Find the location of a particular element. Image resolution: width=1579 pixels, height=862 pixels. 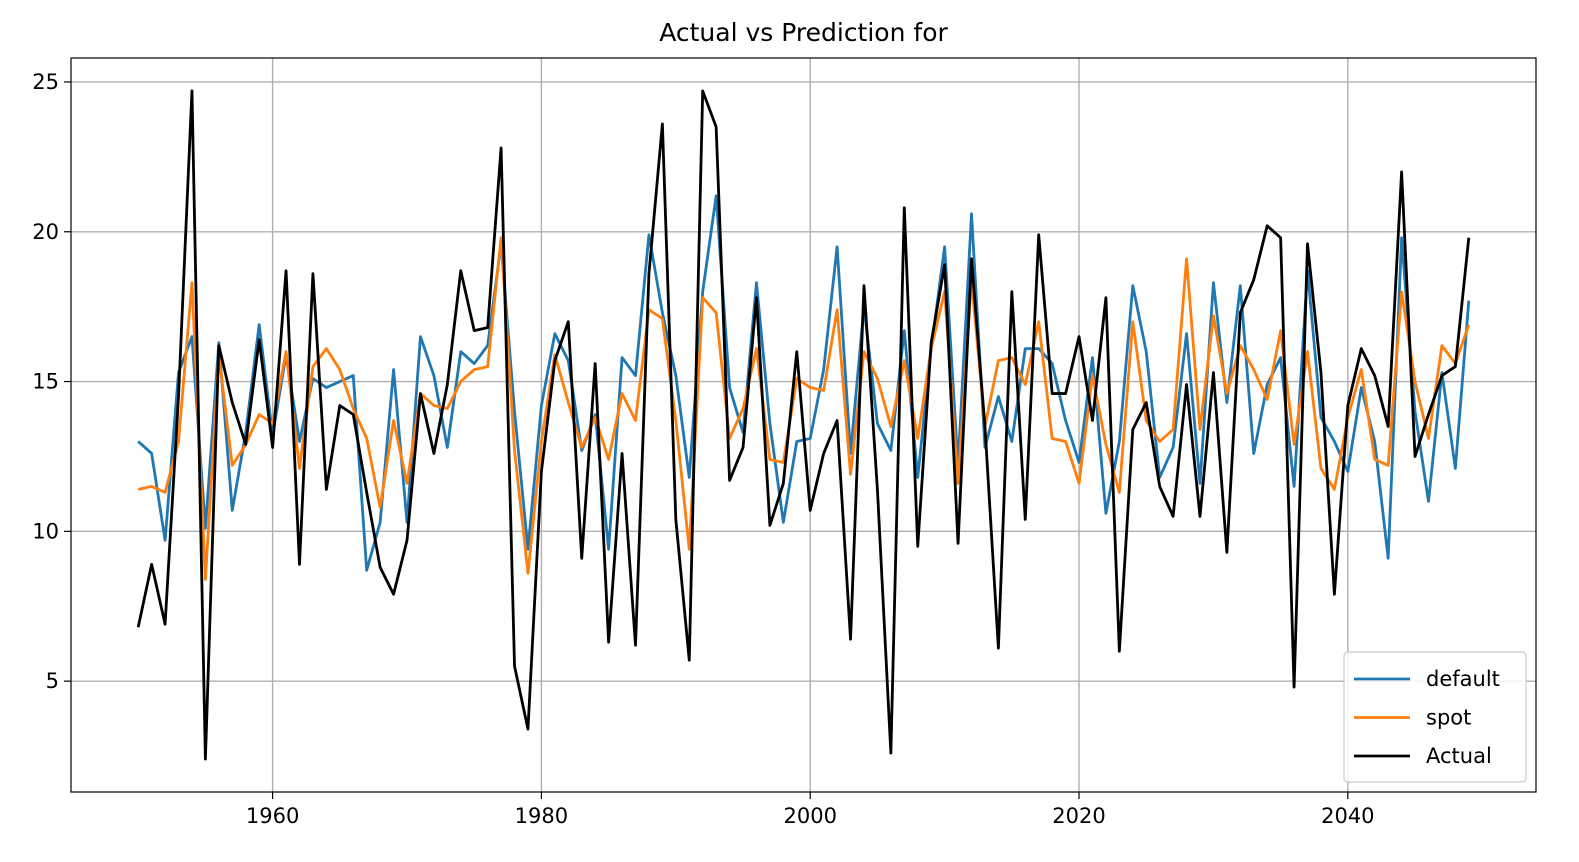

y-tick-label: 20 is located at coordinates (45, 232).